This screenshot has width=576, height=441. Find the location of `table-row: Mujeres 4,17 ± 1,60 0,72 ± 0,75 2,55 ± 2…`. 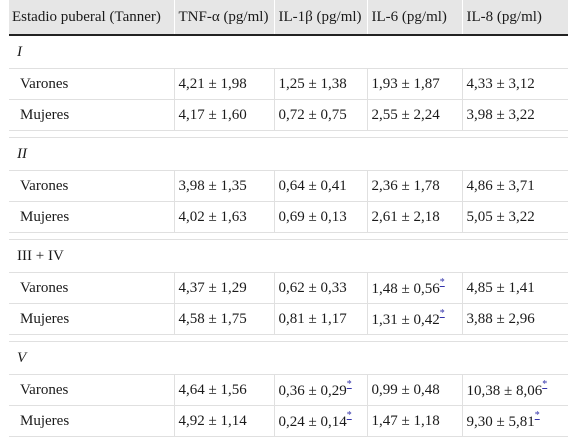

table-row: Mujeres 4,17 ± 1,60 0,72 ± 0,75 2,55 ± 2… is located at coordinates (288, 115).